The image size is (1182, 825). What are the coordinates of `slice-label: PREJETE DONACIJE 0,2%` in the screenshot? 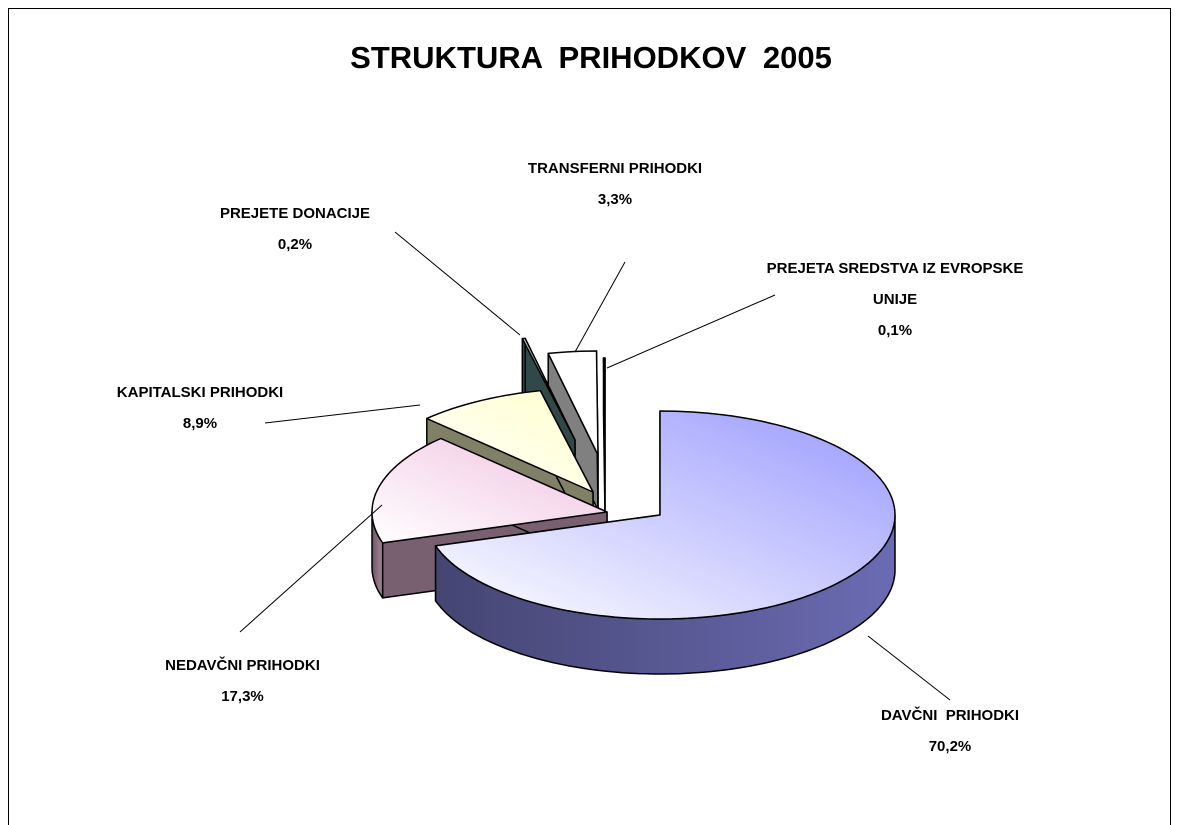 It's located at (295, 229).